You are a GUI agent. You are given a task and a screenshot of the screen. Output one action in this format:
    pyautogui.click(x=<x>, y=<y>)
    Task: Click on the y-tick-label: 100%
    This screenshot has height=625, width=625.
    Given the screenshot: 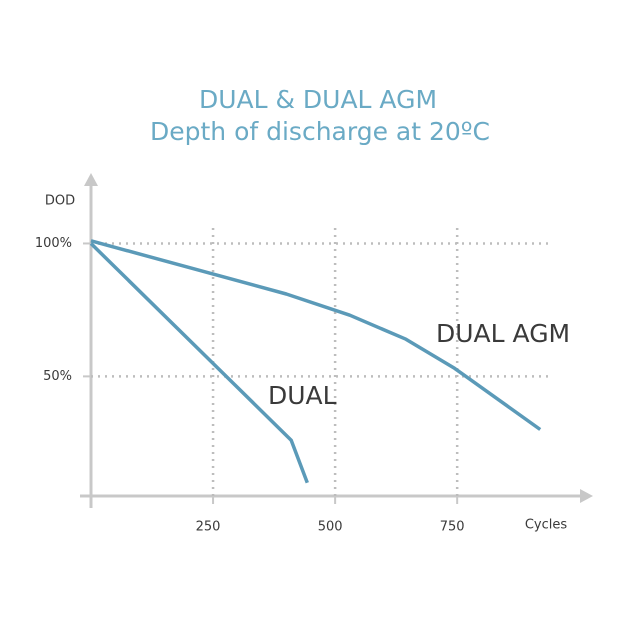 What is the action you would take?
    pyautogui.click(x=53, y=243)
    